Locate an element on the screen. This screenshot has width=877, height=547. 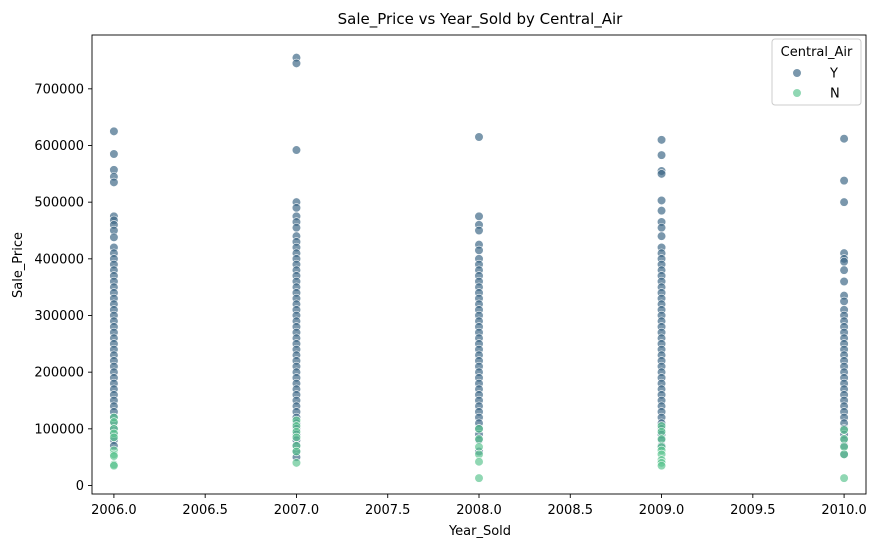
legend: Central_Air YN is located at coordinates (816, 72).